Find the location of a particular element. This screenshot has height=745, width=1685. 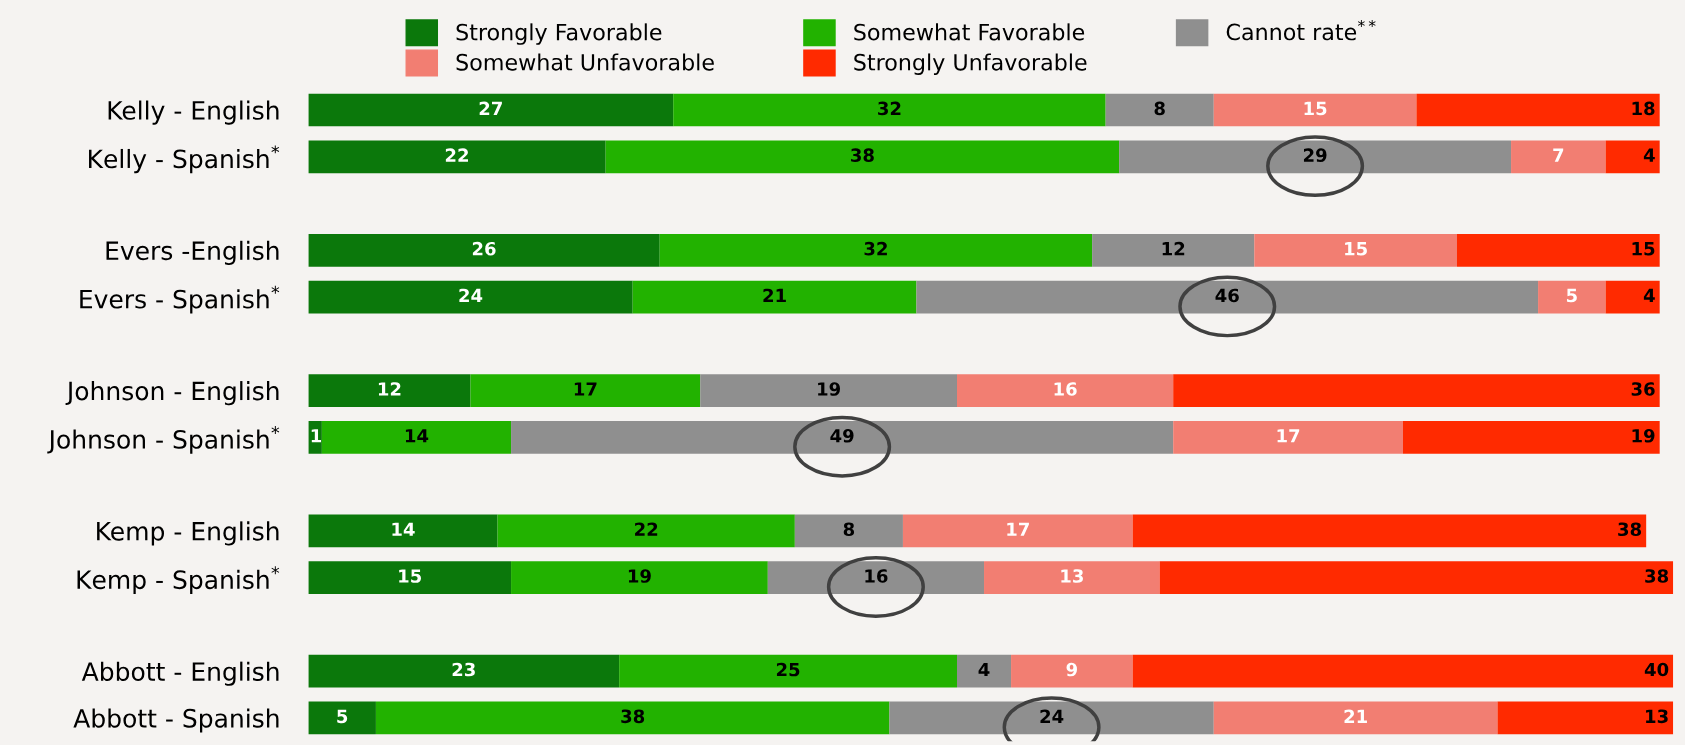

data-label: 26 is located at coordinates (484, 248).